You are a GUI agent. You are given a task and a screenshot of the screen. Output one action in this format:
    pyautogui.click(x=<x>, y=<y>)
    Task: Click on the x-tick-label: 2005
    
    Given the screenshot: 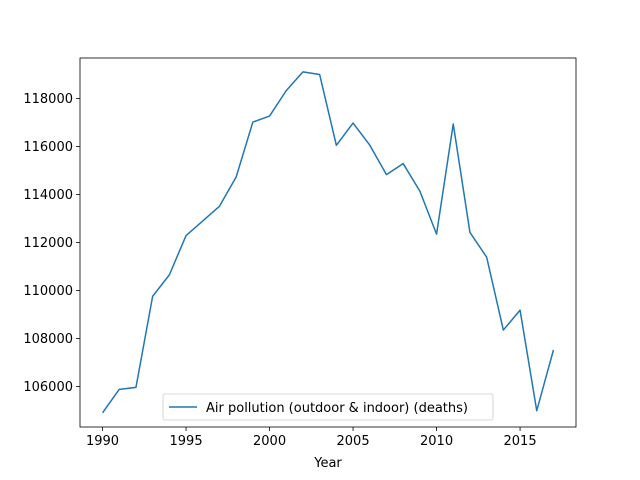 What is the action you would take?
    pyautogui.click(x=353, y=441)
    